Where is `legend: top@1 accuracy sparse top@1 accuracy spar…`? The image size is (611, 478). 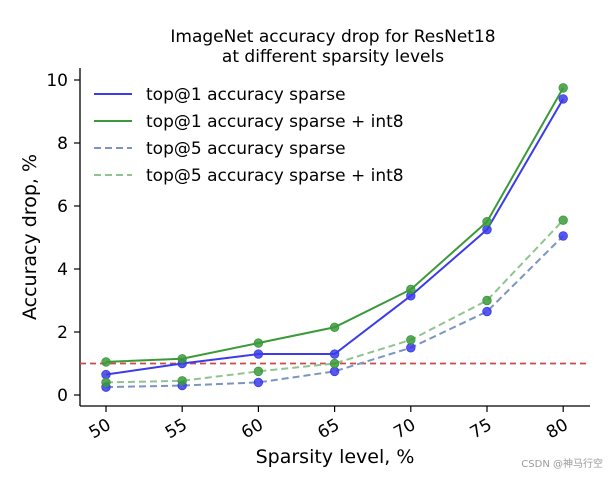
legend: top@1 accuracy sparse top@1 accuracy spar… is located at coordinates (249, 135).